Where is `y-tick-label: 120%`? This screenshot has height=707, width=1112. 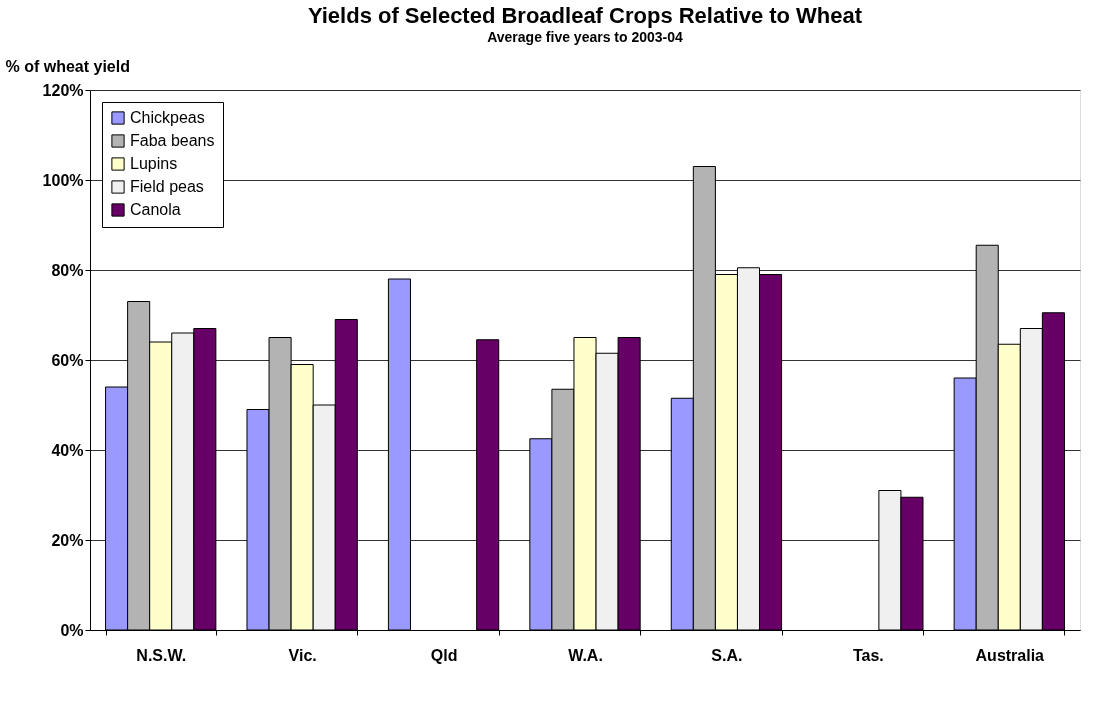 y-tick-label: 120% is located at coordinates (63, 90).